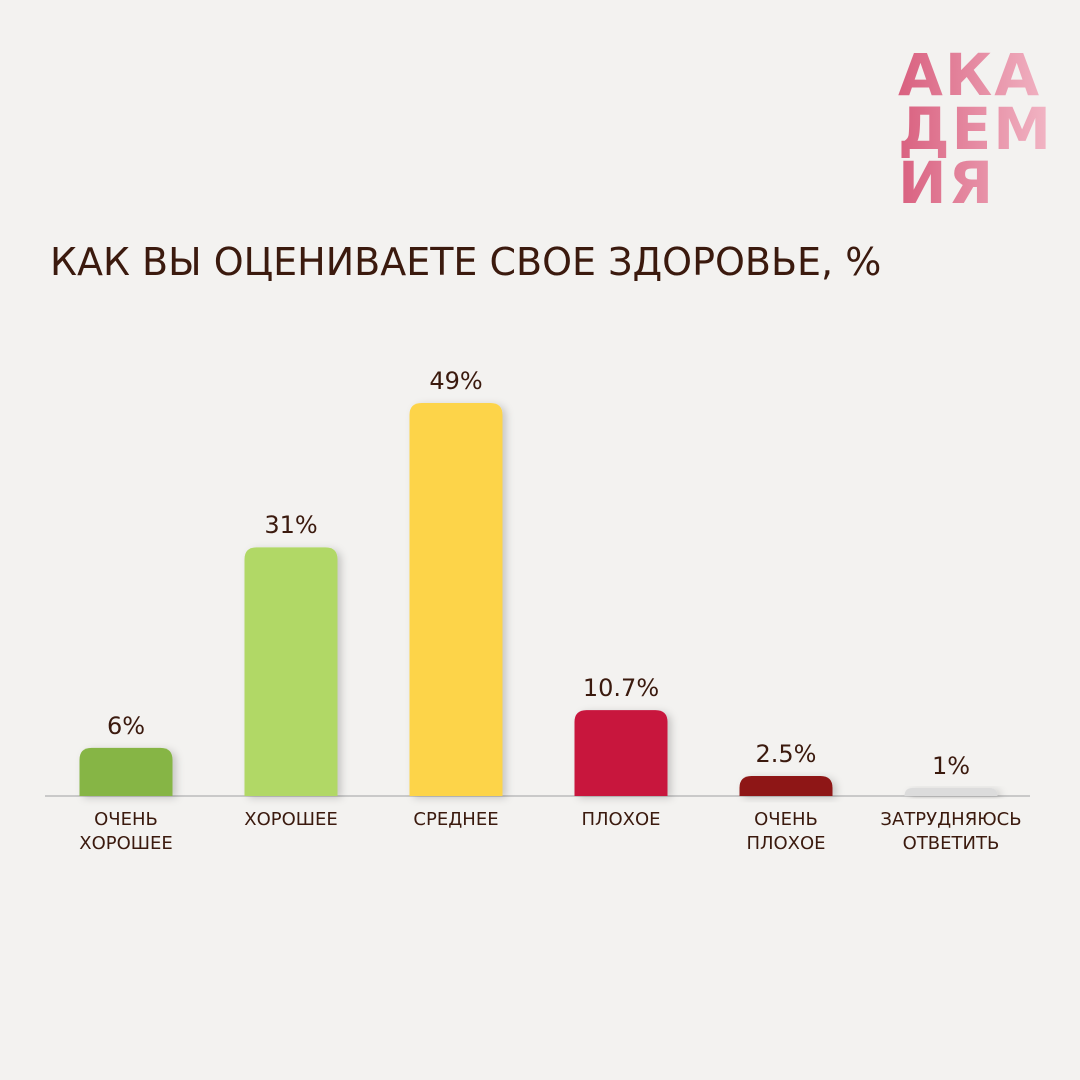 The height and width of the screenshot is (1080, 1080). Describe the element at coordinates (126, 831) in the screenshot. I see `x-tick-label: ОЧЕНЬ ХОРОШЕЕ` at that location.